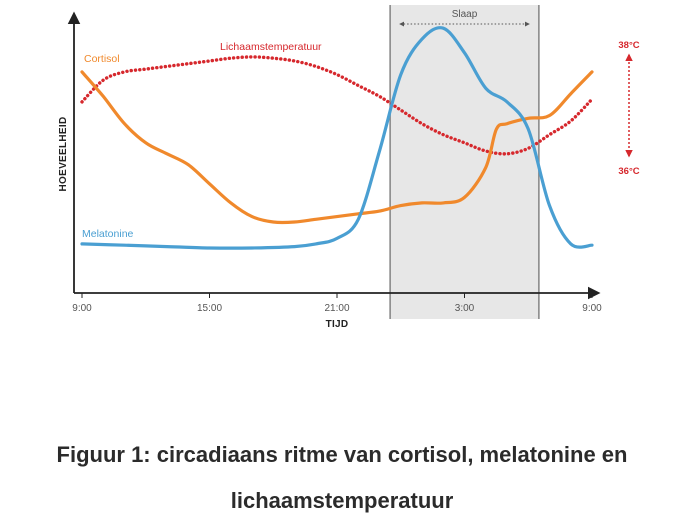 This screenshot has height=532, width=684. I want to click on series-label-lichaamstemperatuur: Lichaamstemperatuur, so click(271, 47).